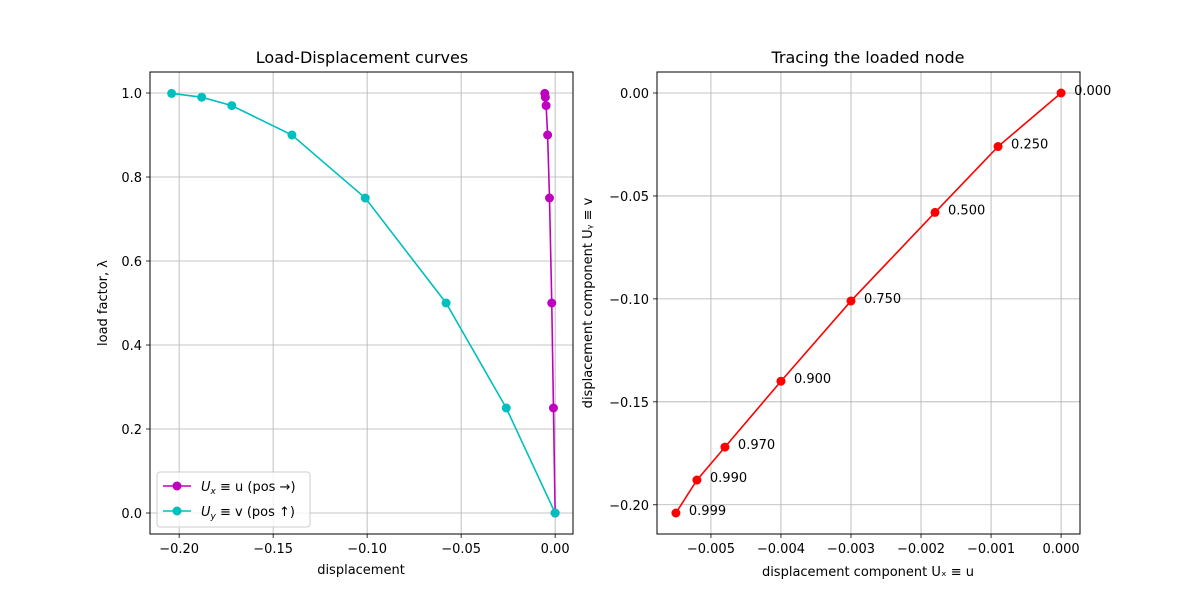 The image size is (1200, 604). What do you see at coordinates (868, 572) in the screenshot?
I see `right-x-axis-title: displacement component Uₓ ≡ u` at bounding box center [868, 572].